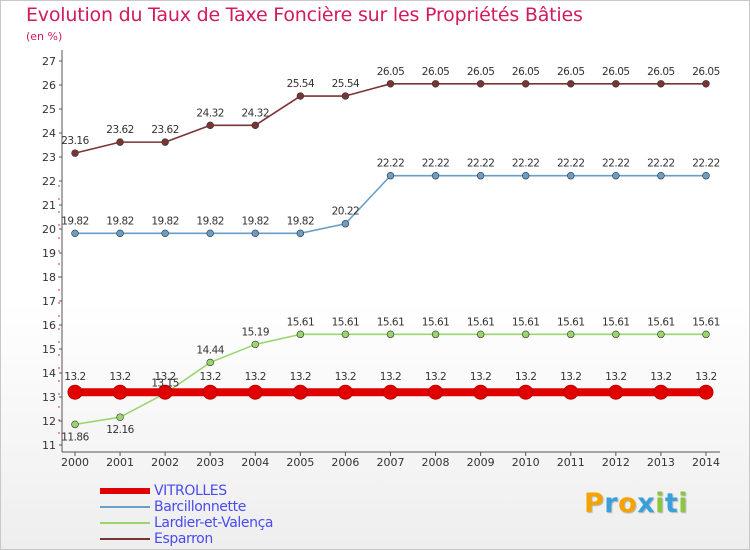 This screenshot has height=550, width=750. Describe the element at coordinates (346, 212) in the screenshot. I see `data-label-barcillonnette-2006: 20.22` at that location.